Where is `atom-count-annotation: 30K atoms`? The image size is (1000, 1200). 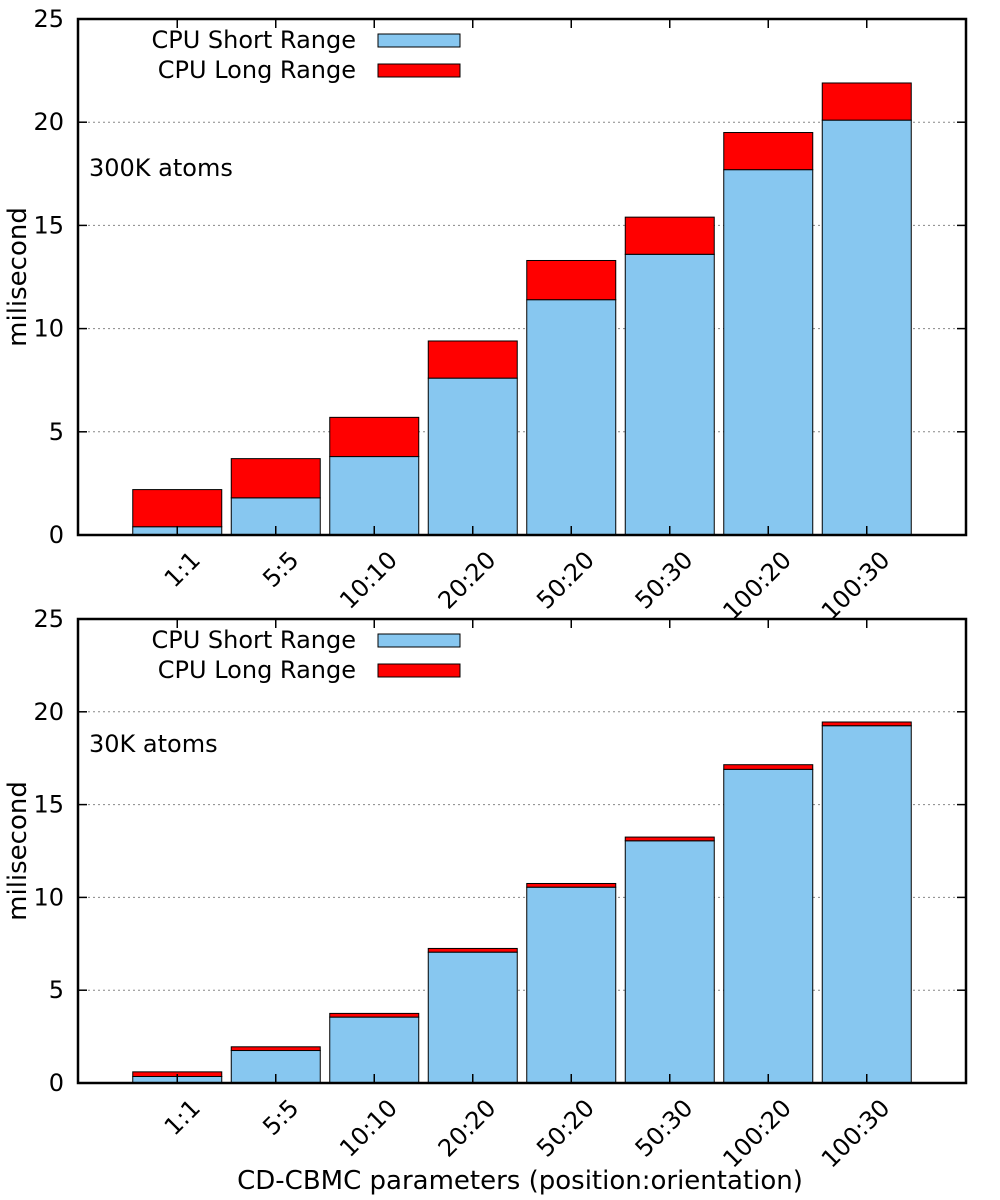 atom-count-annotation: 30K atoms is located at coordinates (153, 744).